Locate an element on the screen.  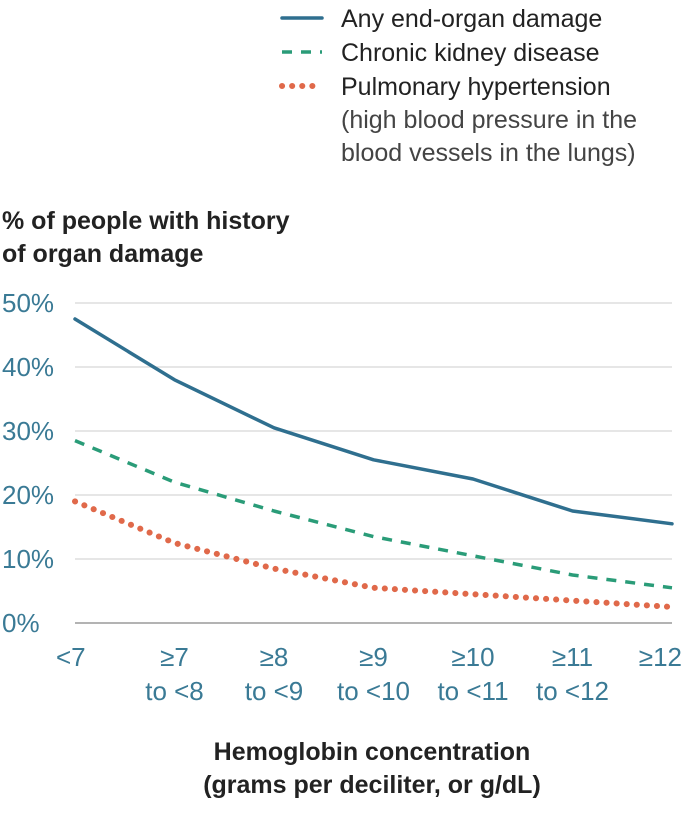
legend-label-2: Chronic kidney disease is located at coordinates (470, 53).